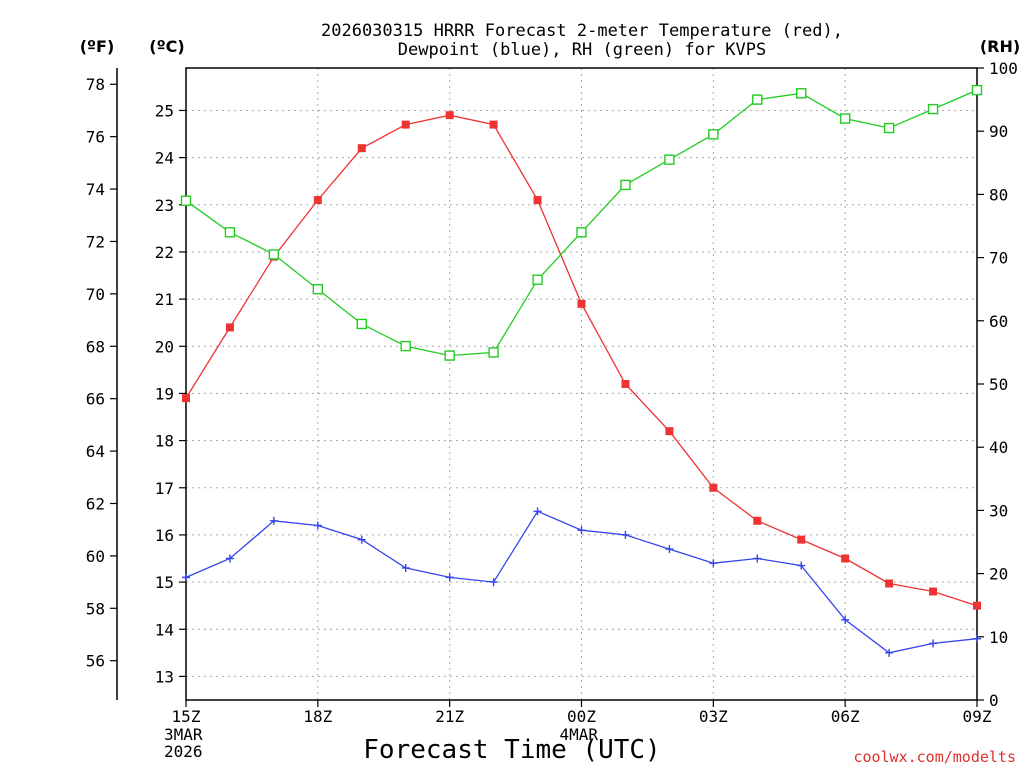 The image size is (1024, 768). Describe the element at coordinates (994, 700) in the screenshot. I see `rh-tick-label: 0` at that location.